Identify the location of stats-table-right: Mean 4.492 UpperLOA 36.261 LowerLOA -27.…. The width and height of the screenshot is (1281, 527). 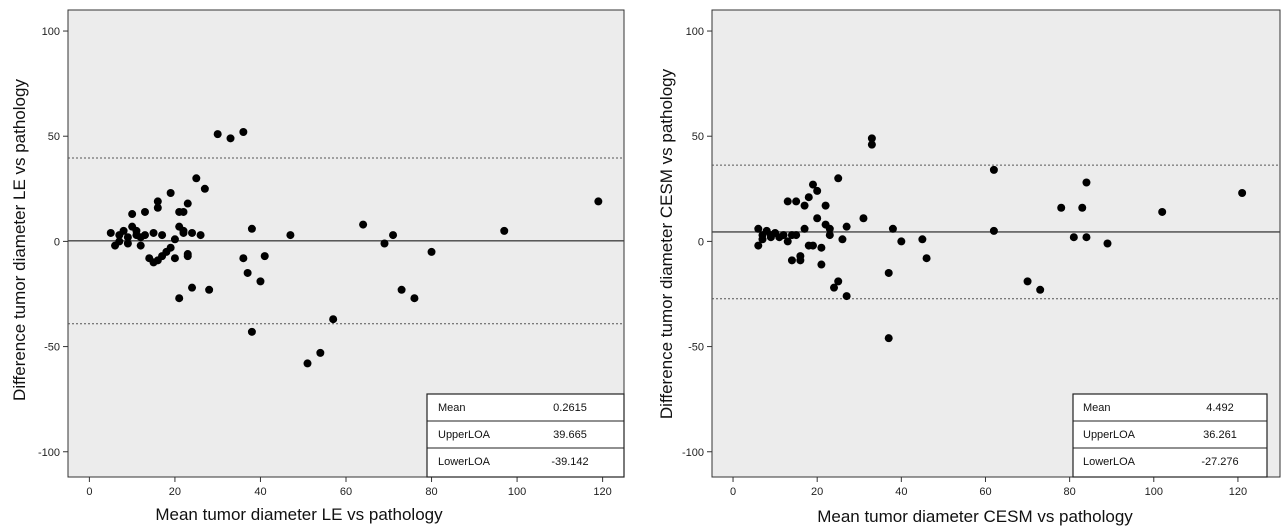
(1170, 435).